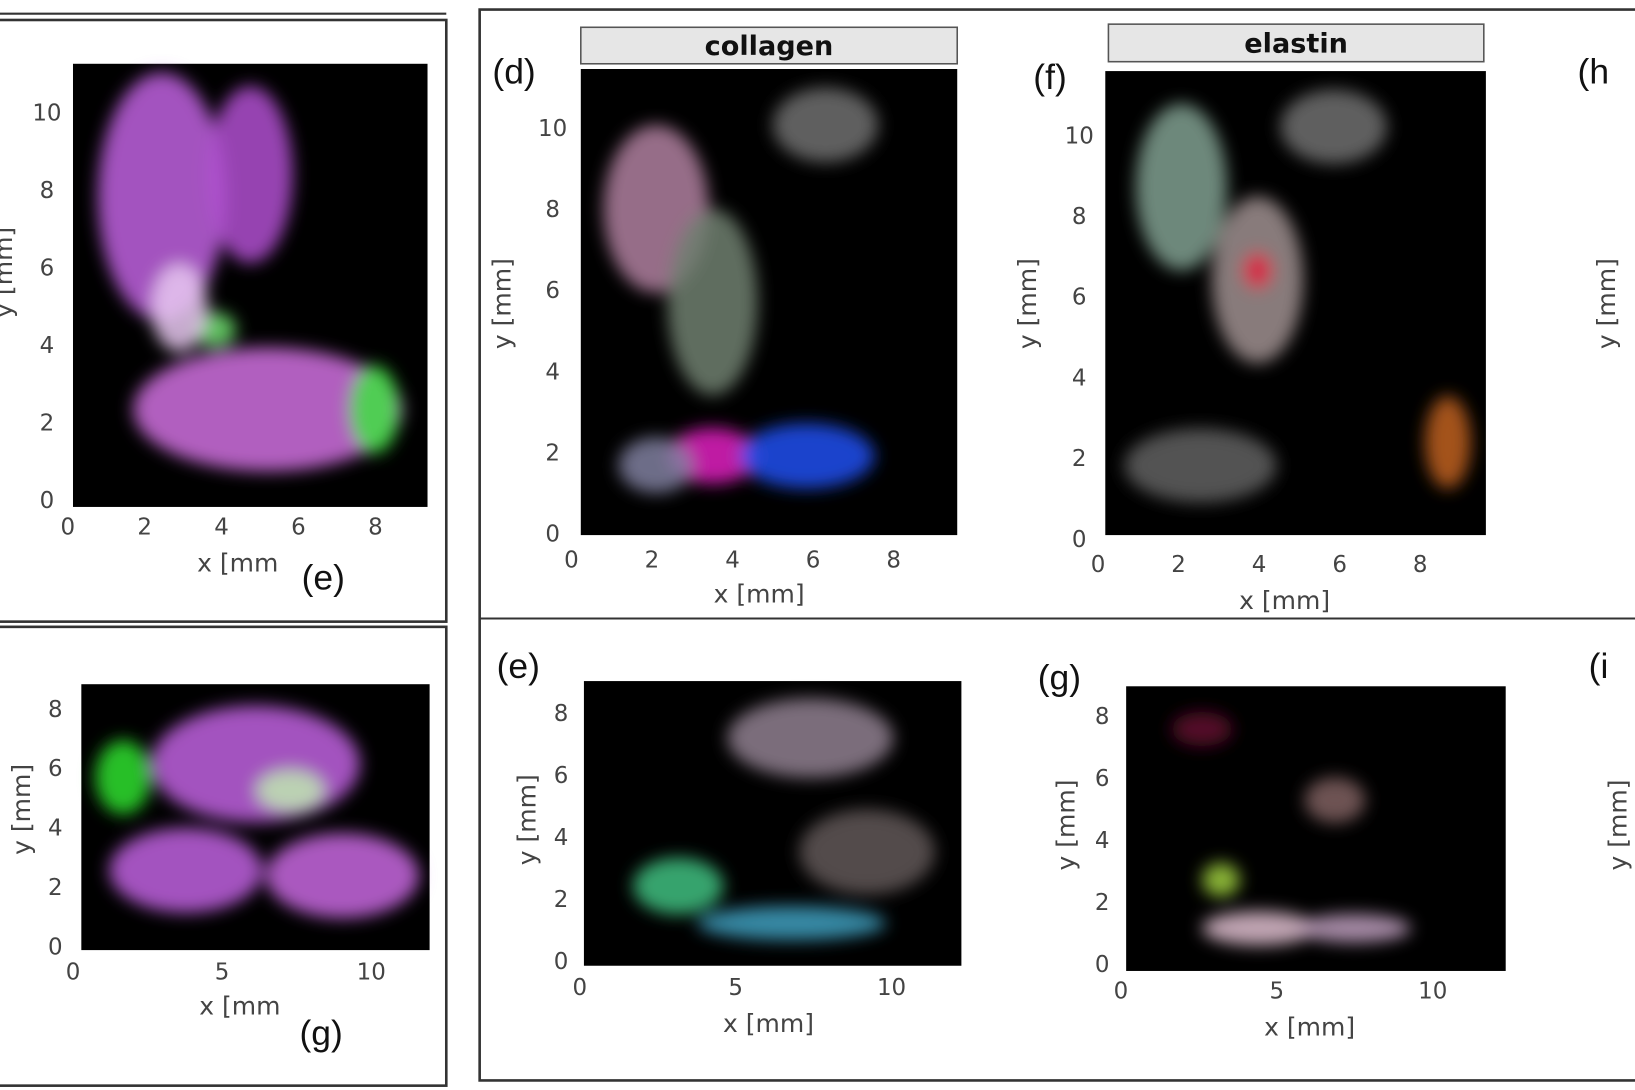 The height and width of the screenshot is (1090, 1635). What do you see at coordinates (1594, 72) in the screenshot?
I see `panel-letter: (h` at bounding box center [1594, 72].